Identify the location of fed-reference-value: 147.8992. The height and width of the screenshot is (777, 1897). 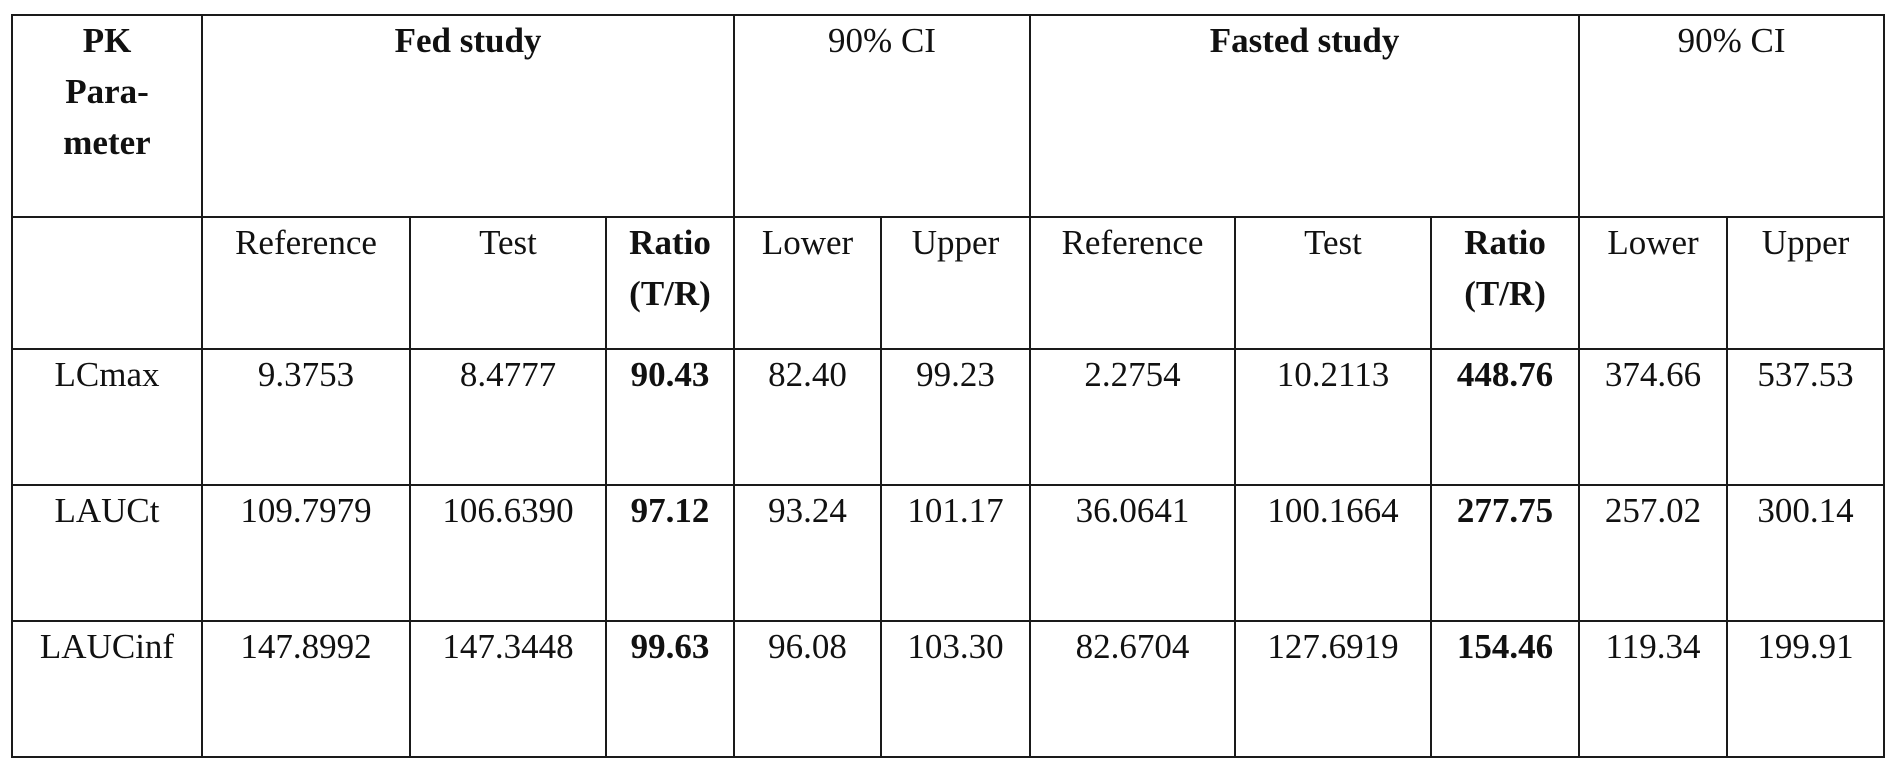
(306, 689).